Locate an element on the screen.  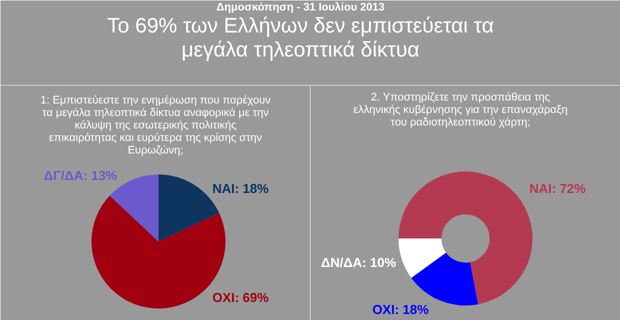
slice-label: ΔΝ/ΔΑ: 10% is located at coordinates (358, 262).